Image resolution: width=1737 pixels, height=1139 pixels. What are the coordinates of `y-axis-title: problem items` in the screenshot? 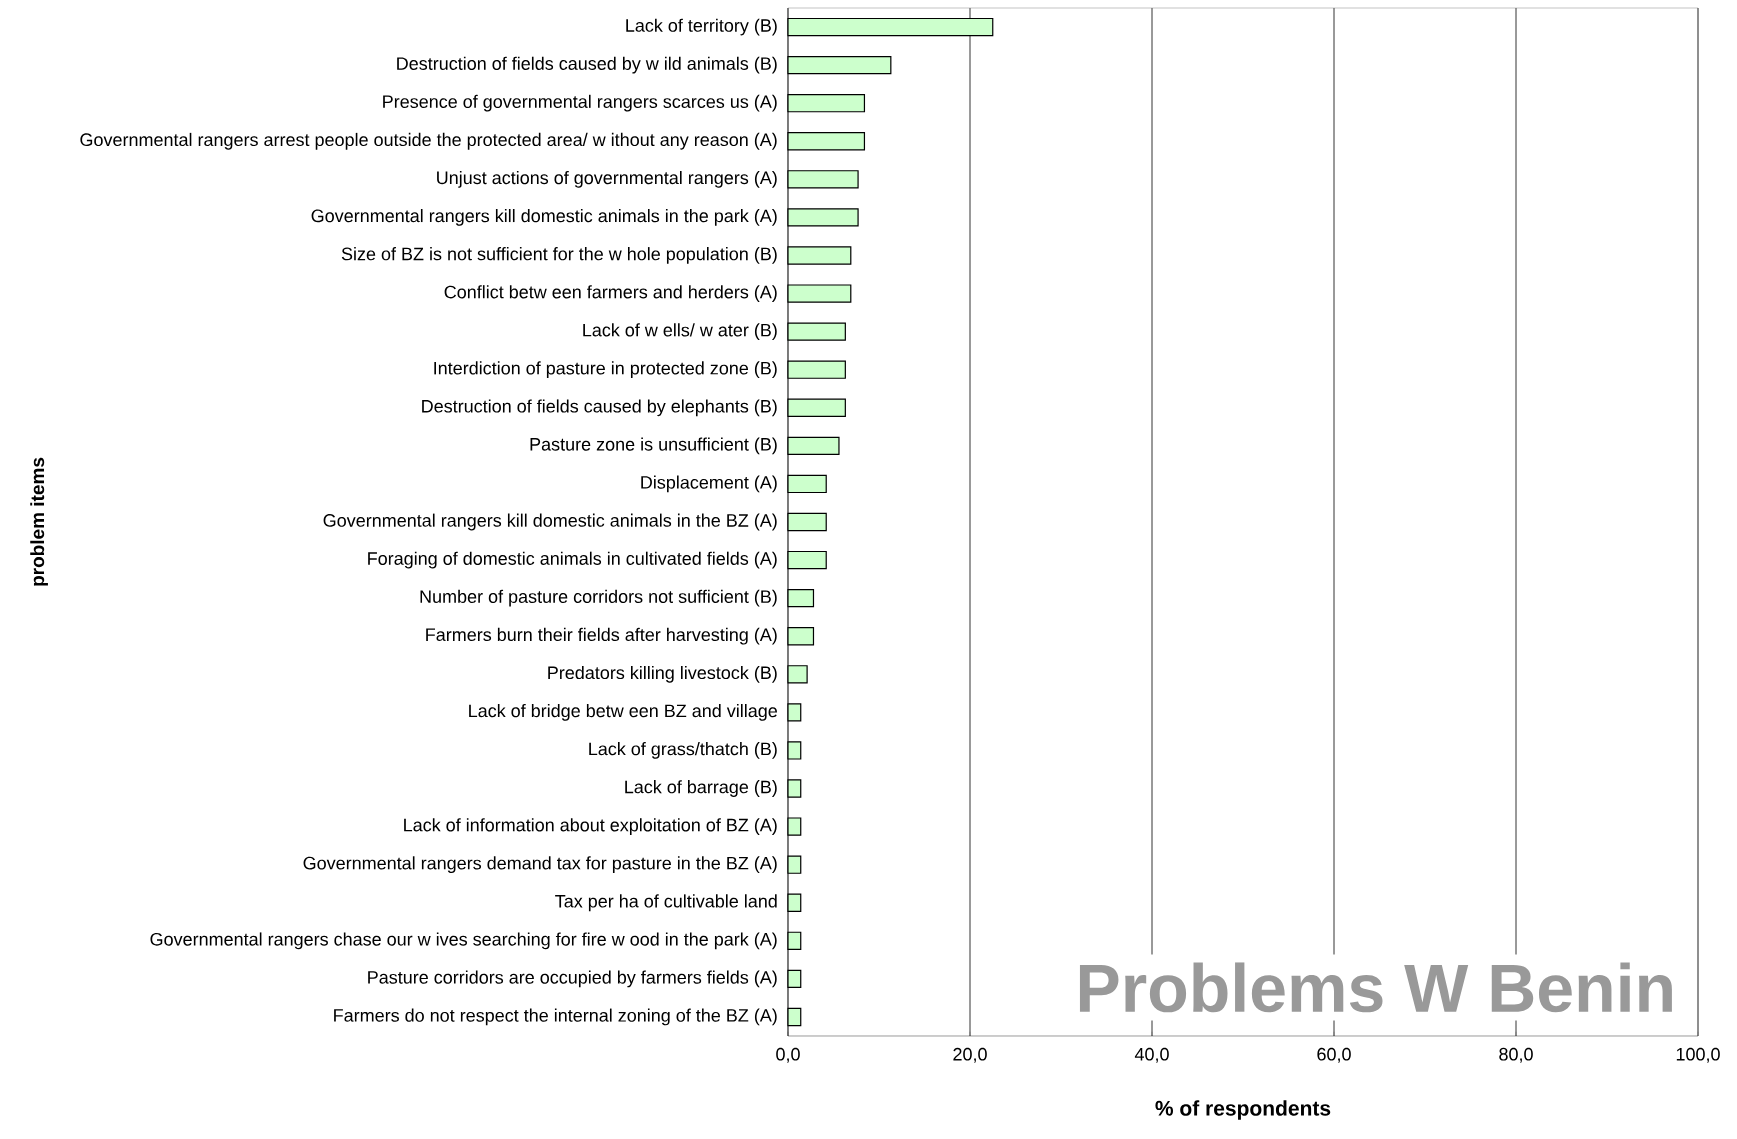 It's located at (39, 521).